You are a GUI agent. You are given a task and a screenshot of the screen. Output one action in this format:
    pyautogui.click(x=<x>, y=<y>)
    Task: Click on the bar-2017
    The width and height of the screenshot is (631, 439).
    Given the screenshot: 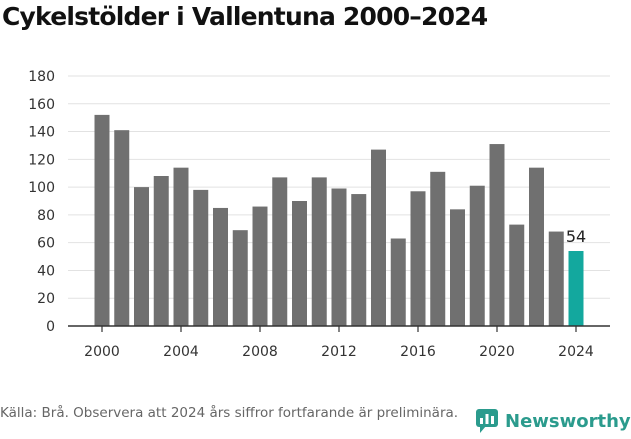 What is the action you would take?
    pyautogui.click(x=438, y=248)
    